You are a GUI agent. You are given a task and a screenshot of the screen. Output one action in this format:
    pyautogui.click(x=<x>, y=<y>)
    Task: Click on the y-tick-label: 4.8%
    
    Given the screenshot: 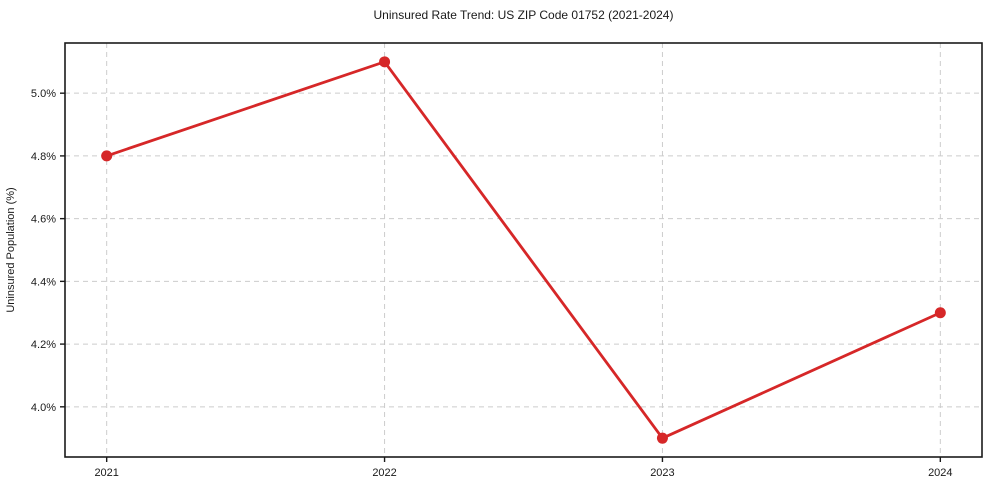 What is the action you would take?
    pyautogui.click(x=43, y=157)
    